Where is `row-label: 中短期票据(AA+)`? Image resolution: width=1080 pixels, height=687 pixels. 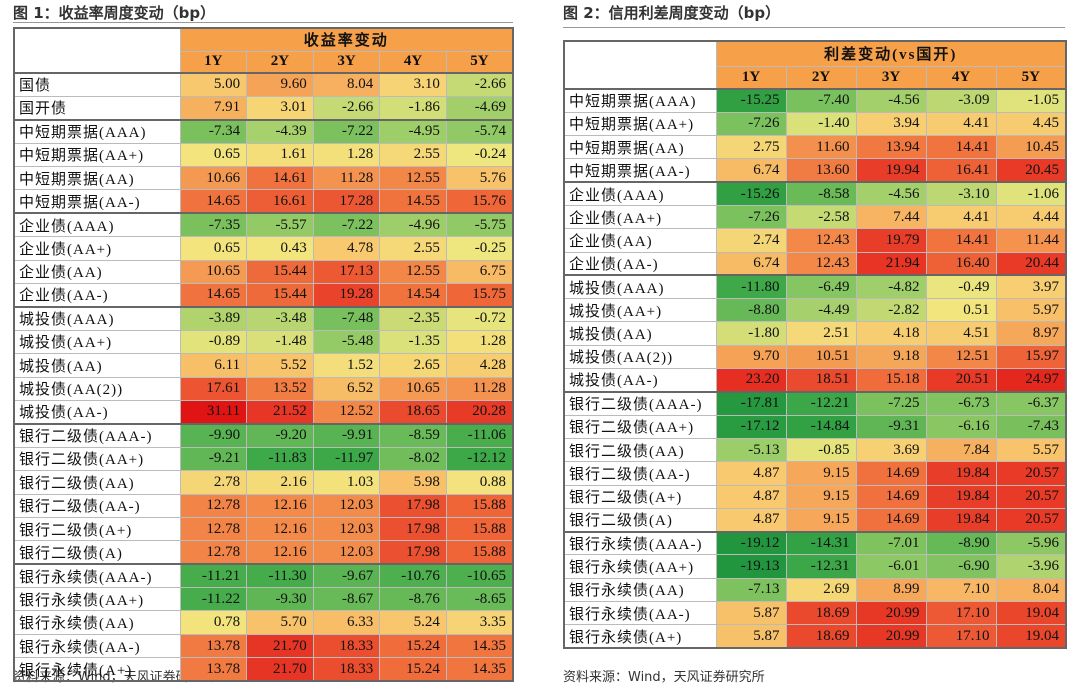
row-label: 中短期票据(AA+) is located at coordinates (640, 124).